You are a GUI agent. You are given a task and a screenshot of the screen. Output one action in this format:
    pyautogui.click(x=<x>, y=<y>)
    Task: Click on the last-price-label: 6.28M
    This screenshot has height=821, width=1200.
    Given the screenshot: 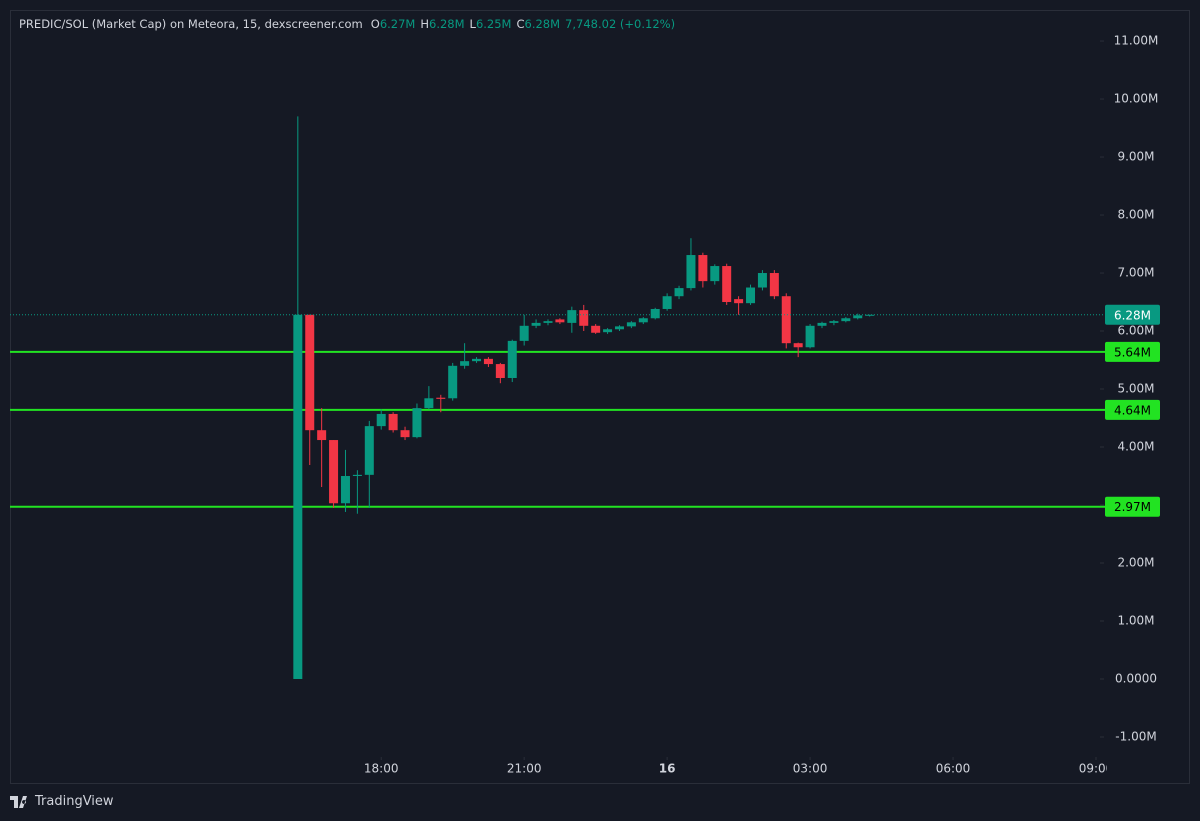 What is the action you would take?
    pyautogui.click(x=1132, y=315)
    